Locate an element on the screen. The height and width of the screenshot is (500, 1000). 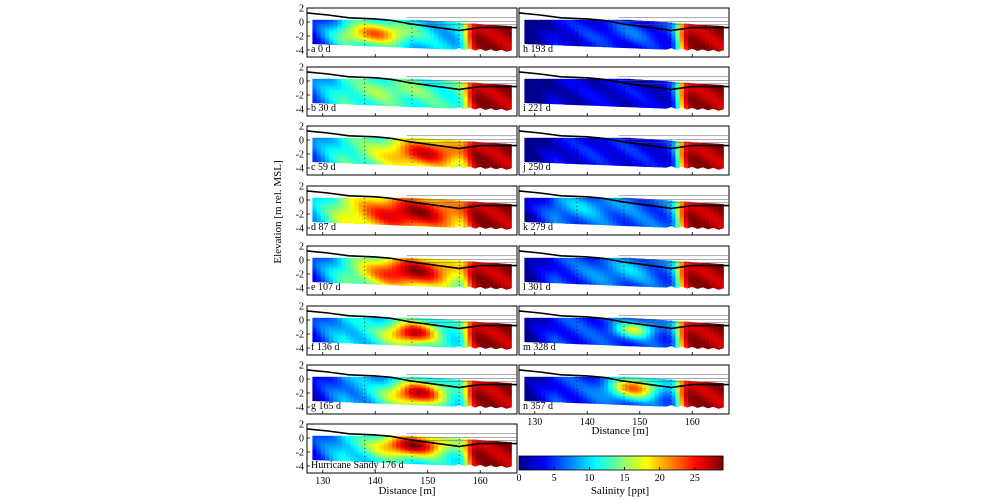
panel-label: b 30 d is located at coordinates (323, 108).